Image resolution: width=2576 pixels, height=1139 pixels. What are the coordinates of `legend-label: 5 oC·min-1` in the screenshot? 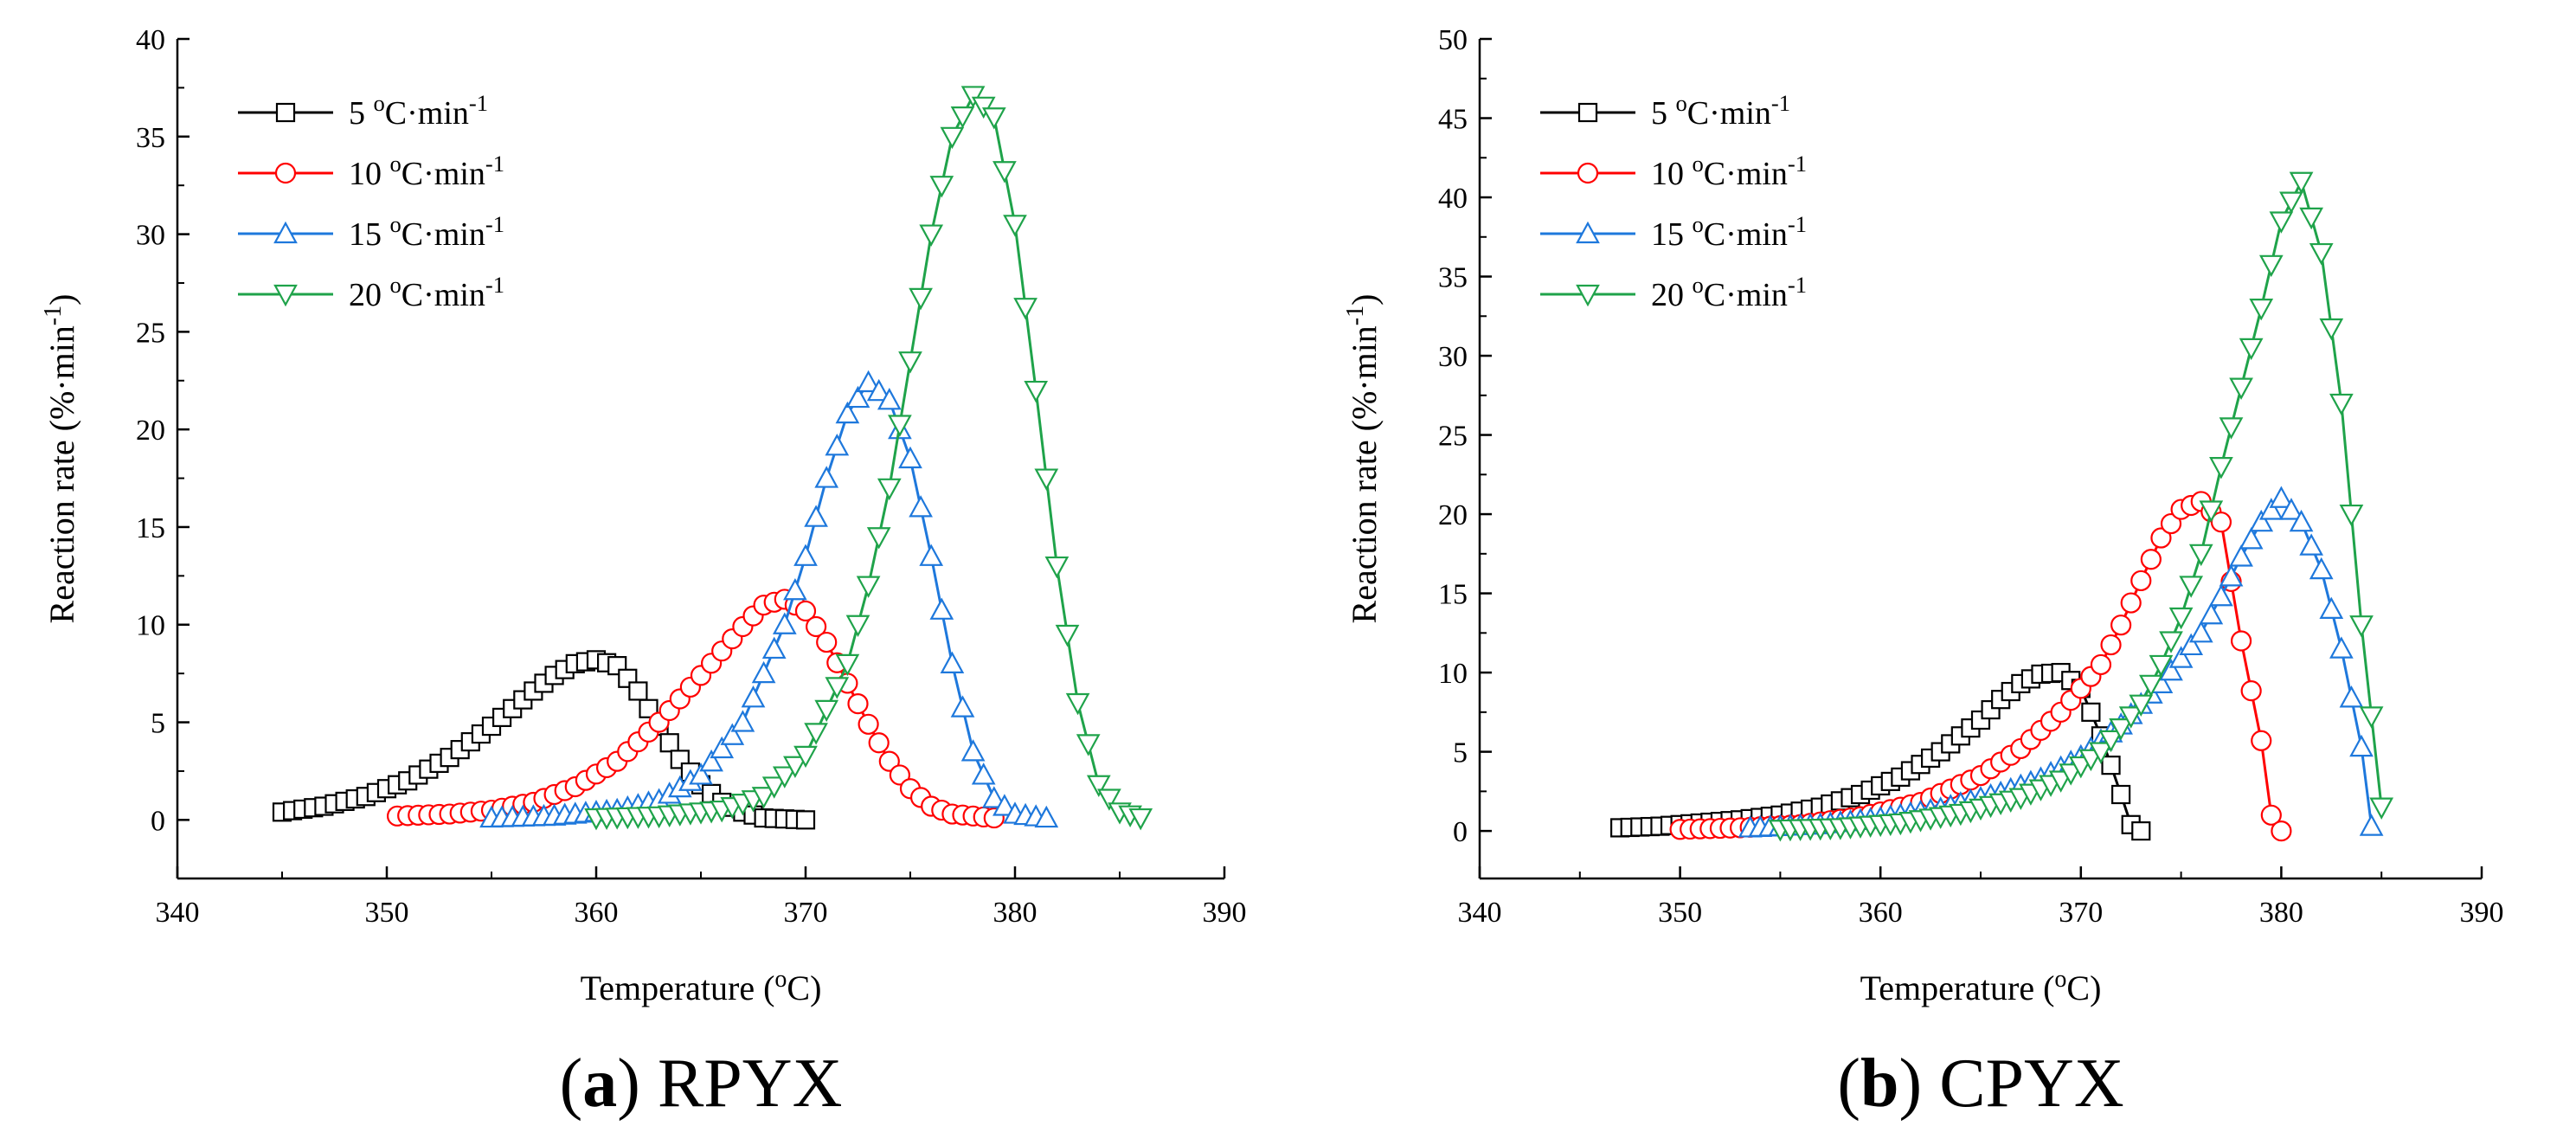 It's located at (1721, 111).